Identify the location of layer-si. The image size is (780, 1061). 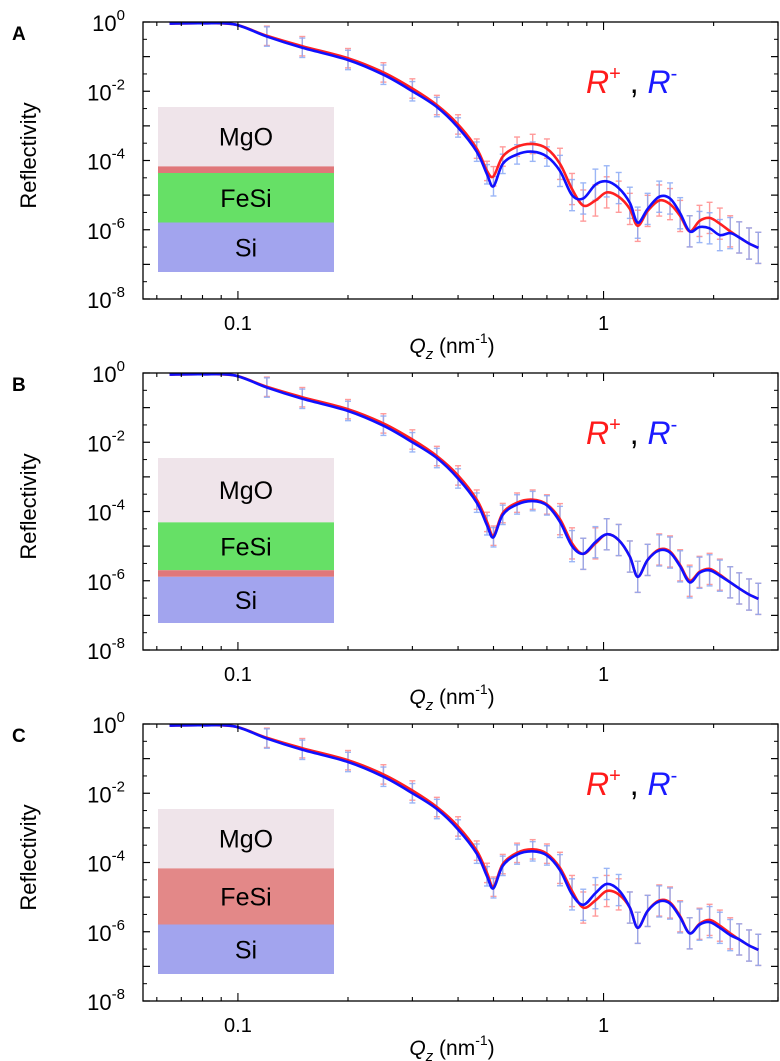
(246, 599).